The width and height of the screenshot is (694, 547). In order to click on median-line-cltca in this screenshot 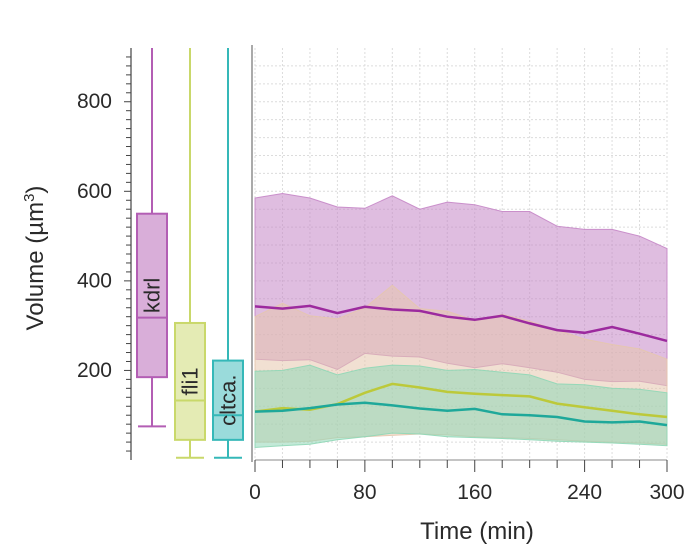, I will do `click(461, 414)`.